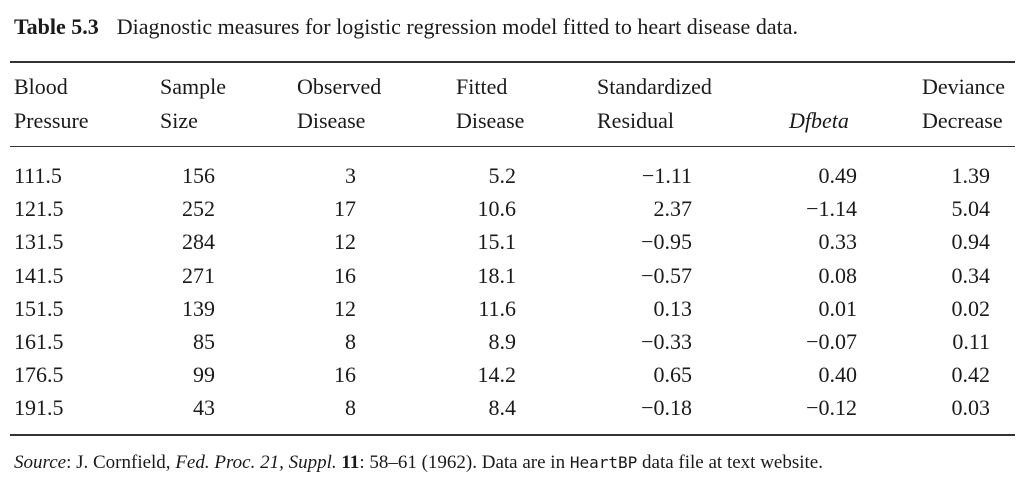  Describe the element at coordinates (198, 275) in the screenshot. I see `cell-sample-size: 271` at that location.